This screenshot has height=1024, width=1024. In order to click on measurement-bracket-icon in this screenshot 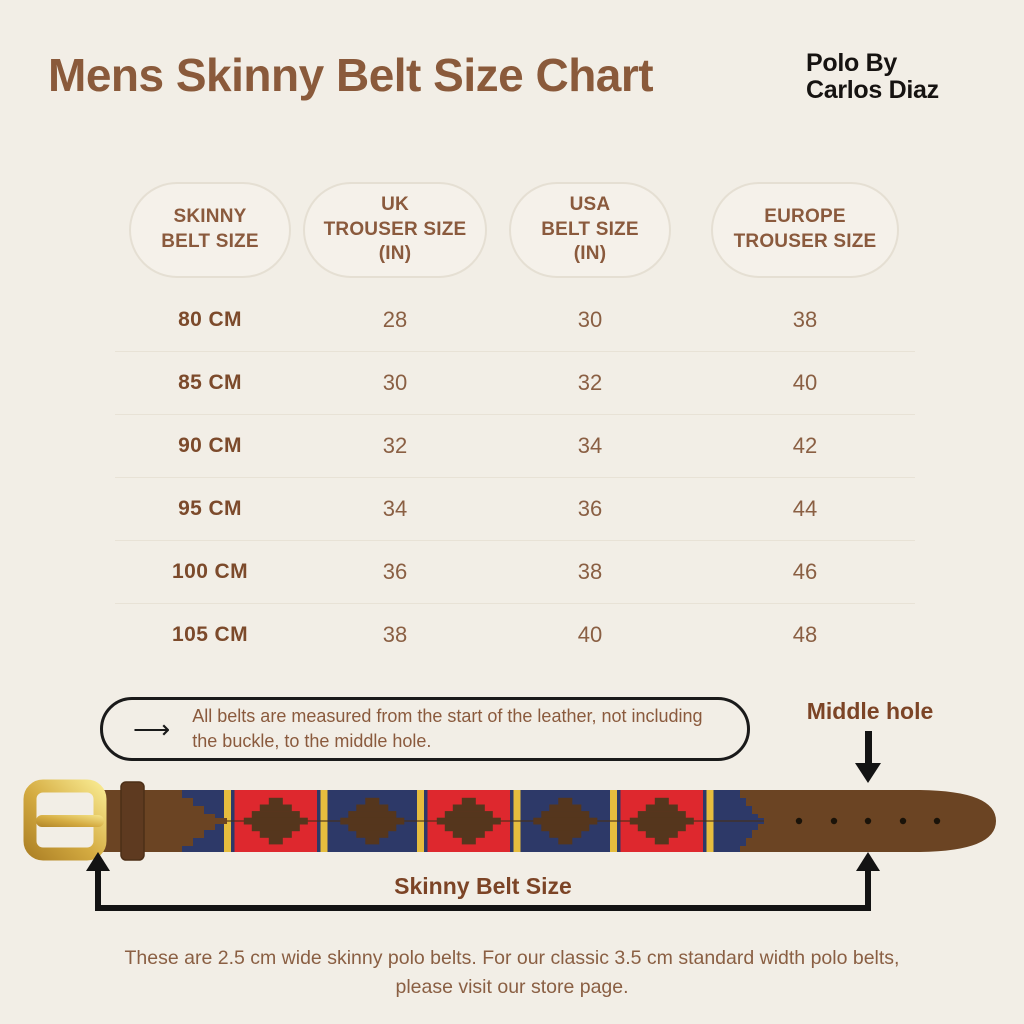, I will do `click(483, 881)`.